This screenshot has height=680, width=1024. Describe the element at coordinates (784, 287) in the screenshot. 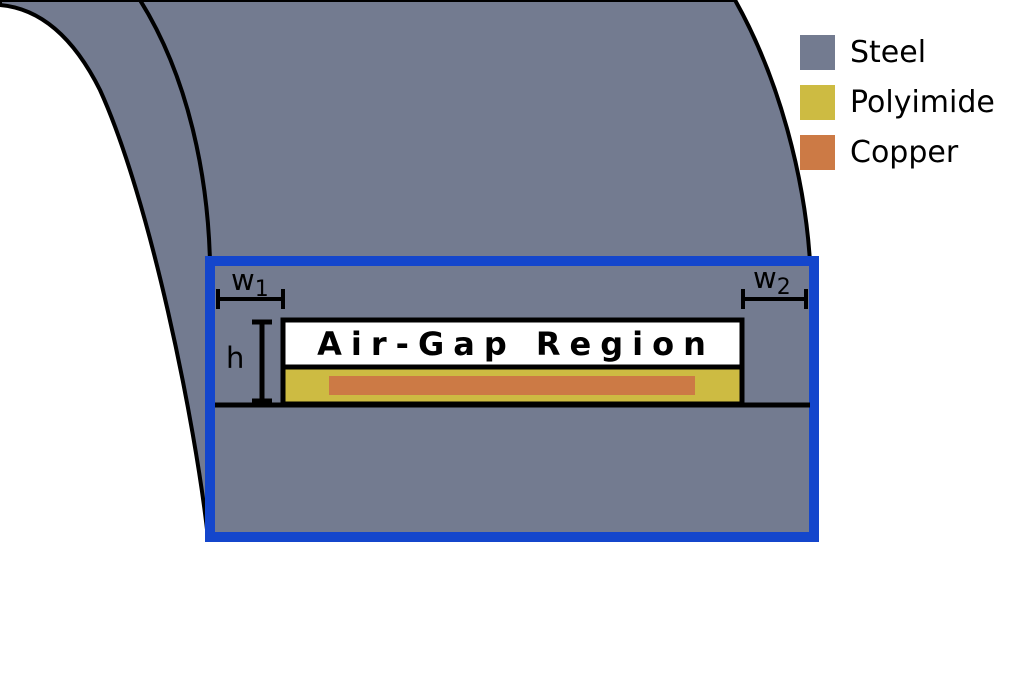

I see `w2-subscript: 2` at that location.